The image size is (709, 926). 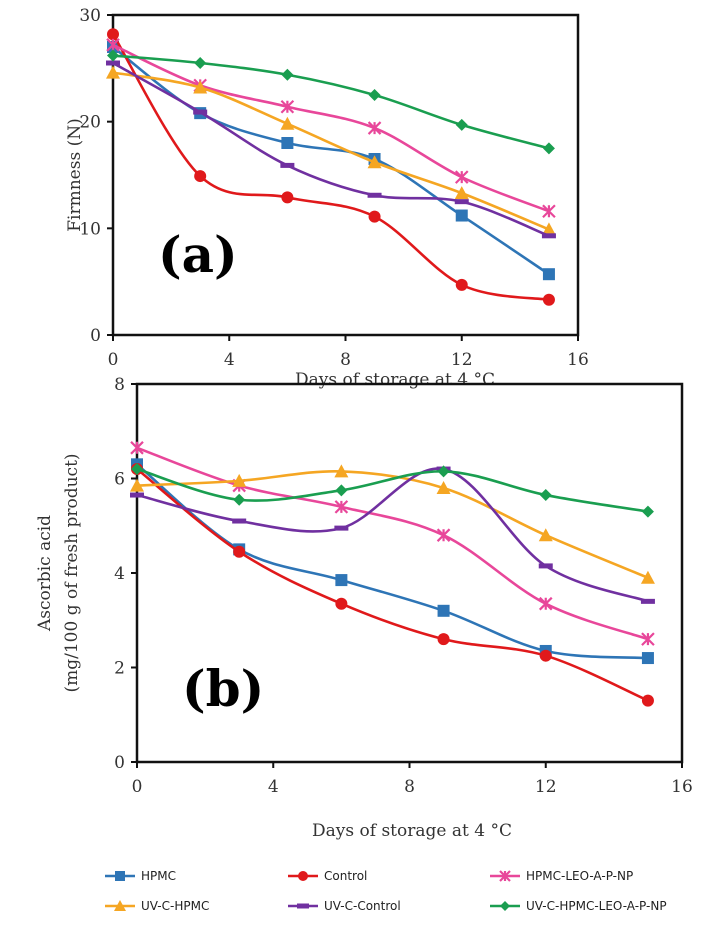 I want to click on y-tick-label: 0, so click(x=95, y=336).